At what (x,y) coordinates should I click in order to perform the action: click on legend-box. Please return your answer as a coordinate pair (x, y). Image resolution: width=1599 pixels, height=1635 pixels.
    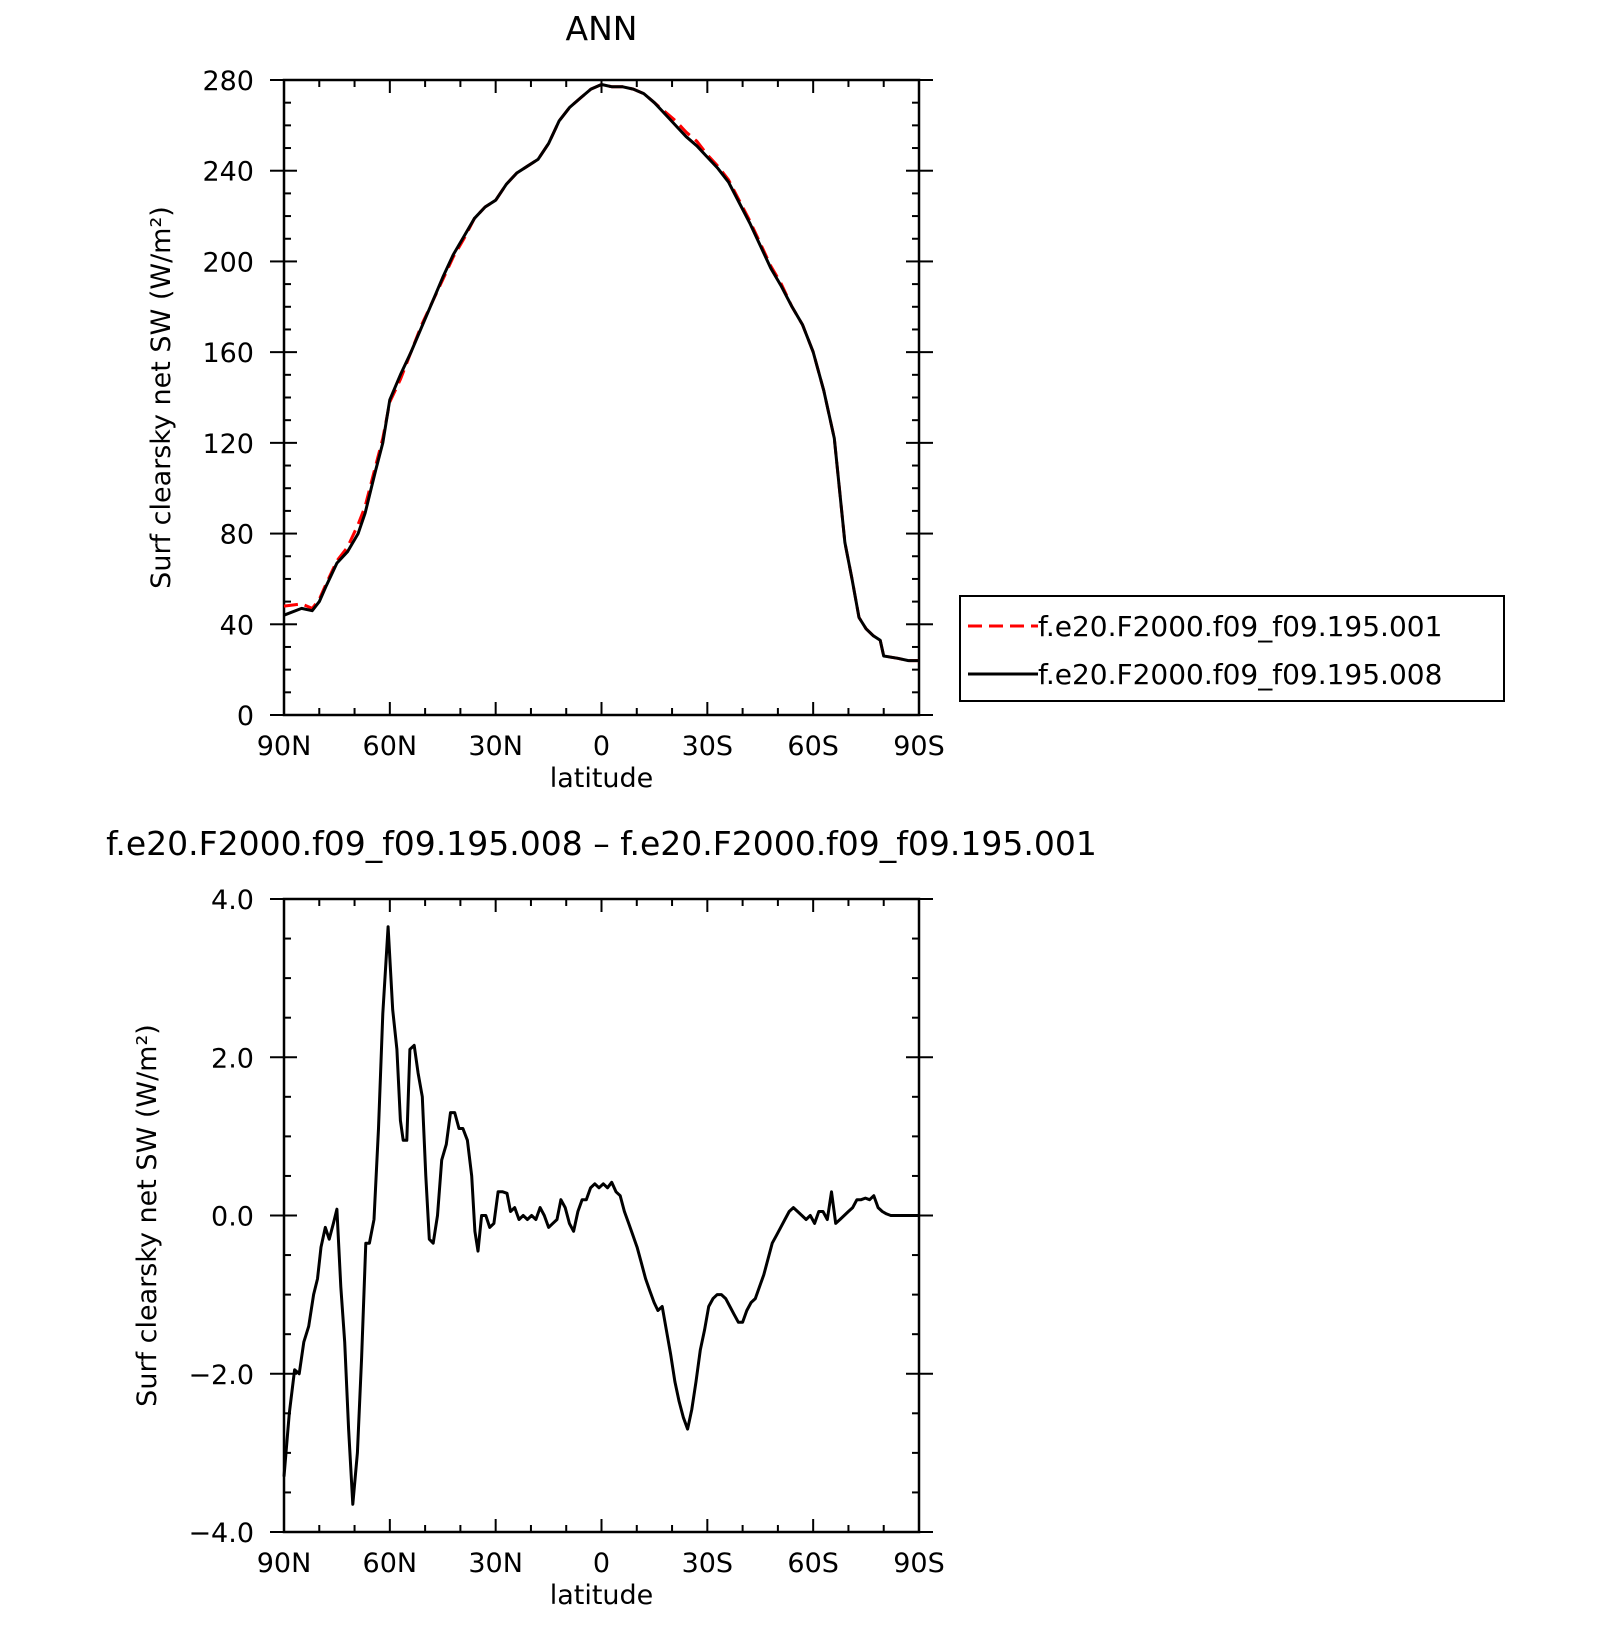
    Looking at the image, I should click on (1232, 648).